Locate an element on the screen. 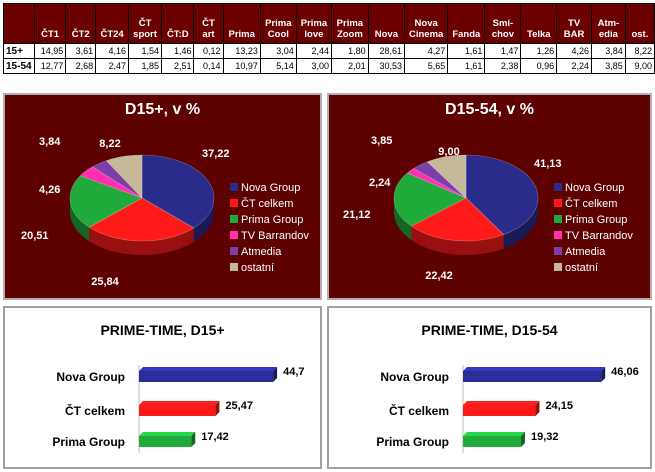  table-cell: 1,85 is located at coordinates (145, 66).